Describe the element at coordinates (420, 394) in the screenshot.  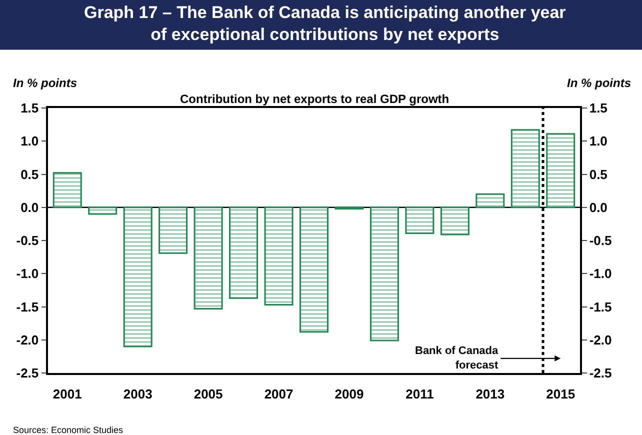
I see `x-tick-label: 2011` at that location.